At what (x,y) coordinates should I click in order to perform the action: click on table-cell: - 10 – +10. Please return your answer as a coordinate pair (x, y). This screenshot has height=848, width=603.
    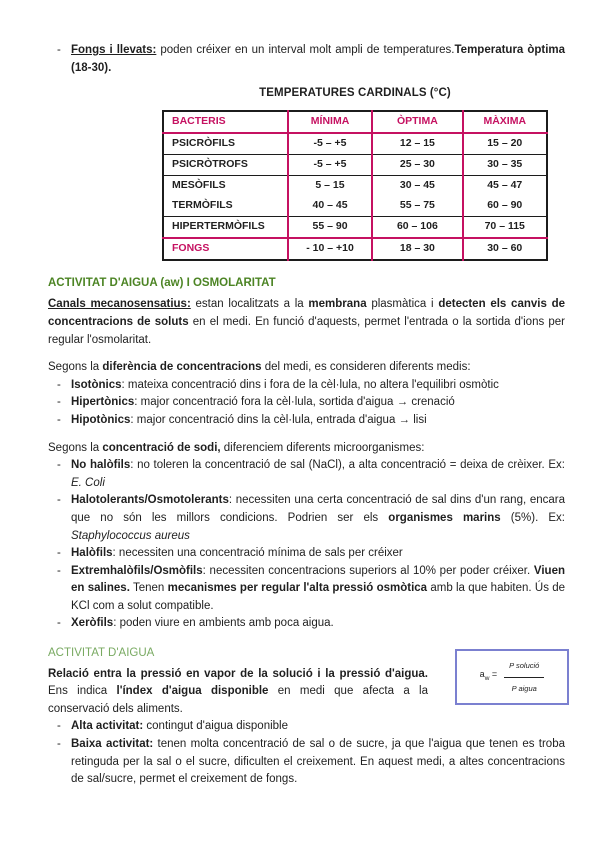
    Looking at the image, I should click on (329, 248).